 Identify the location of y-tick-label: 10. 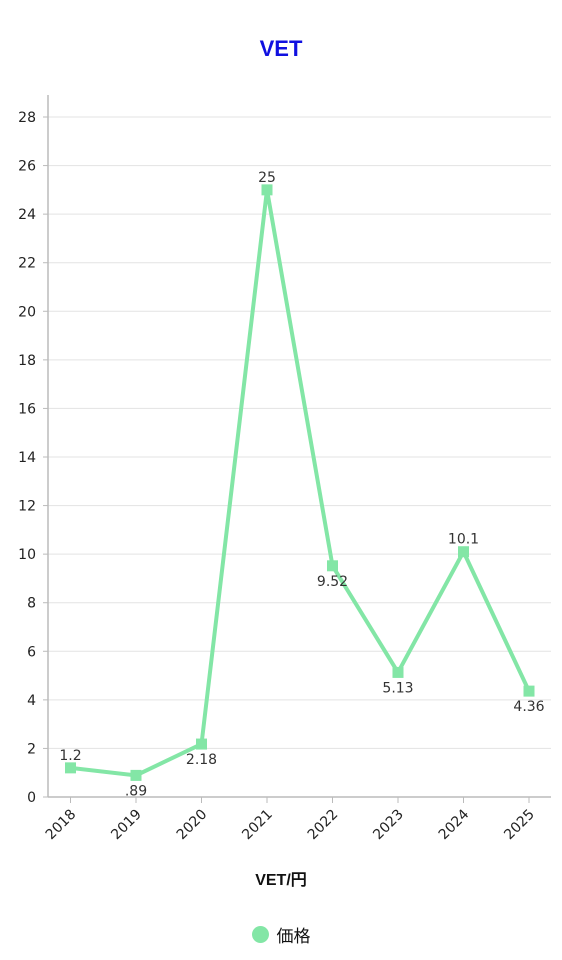
(27, 555).